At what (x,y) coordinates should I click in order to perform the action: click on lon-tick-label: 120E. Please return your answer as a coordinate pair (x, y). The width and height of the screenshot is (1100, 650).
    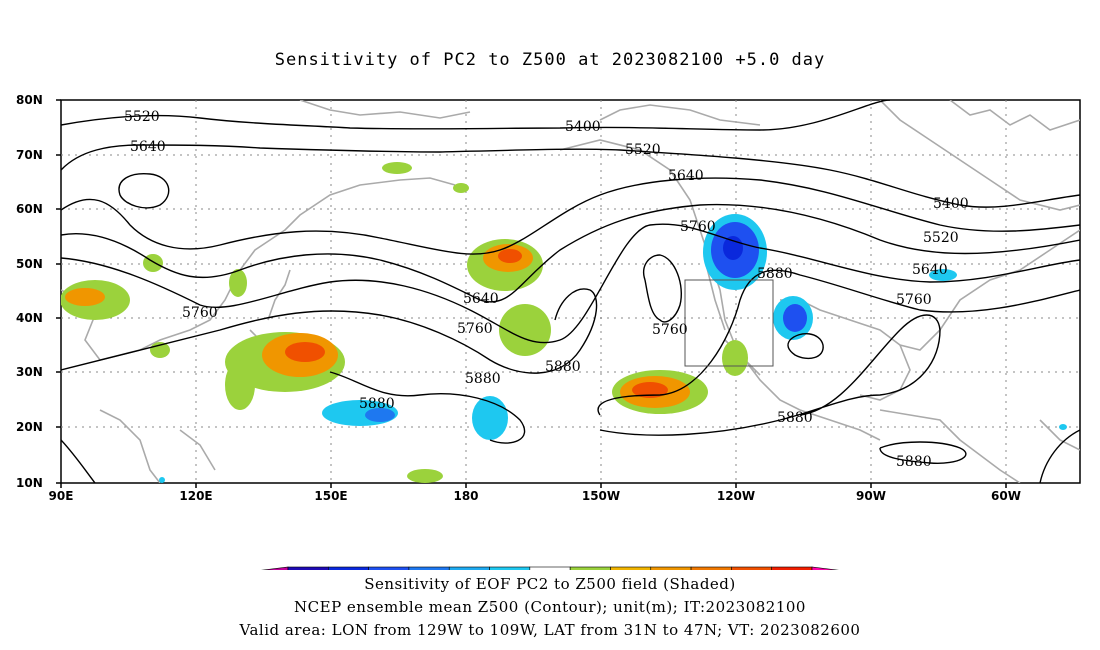
    Looking at the image, I should click on (195, 496).